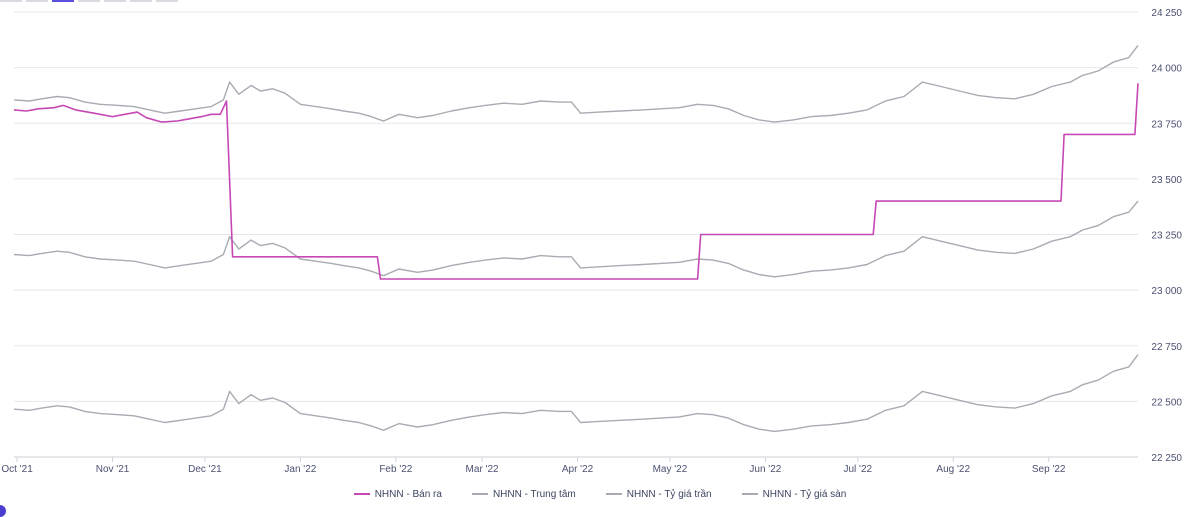  I want to click on x-tick-label: Jun '22, so click(765, 469).